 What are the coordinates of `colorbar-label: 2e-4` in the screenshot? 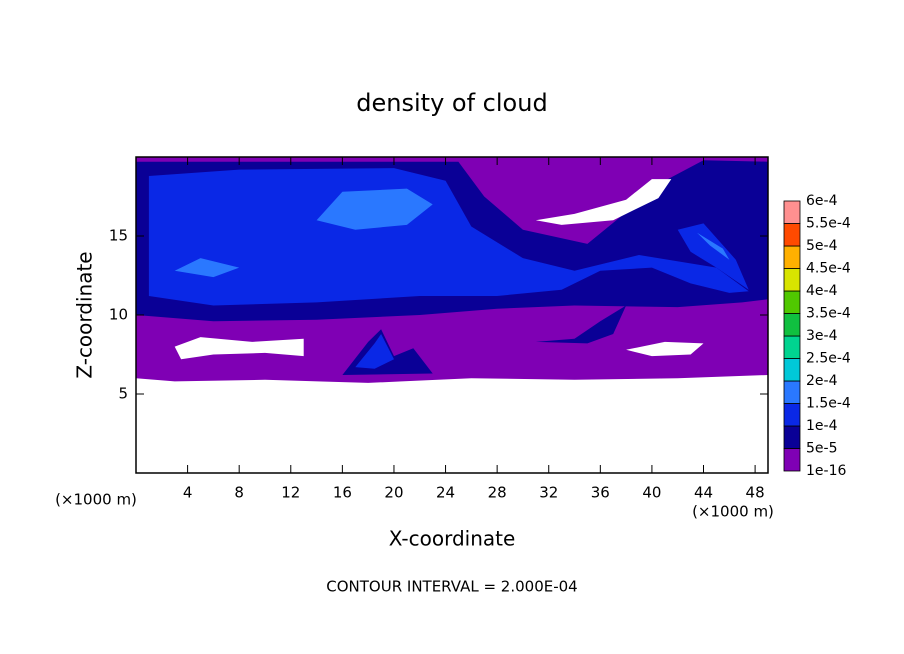 It's located at (822, 381).